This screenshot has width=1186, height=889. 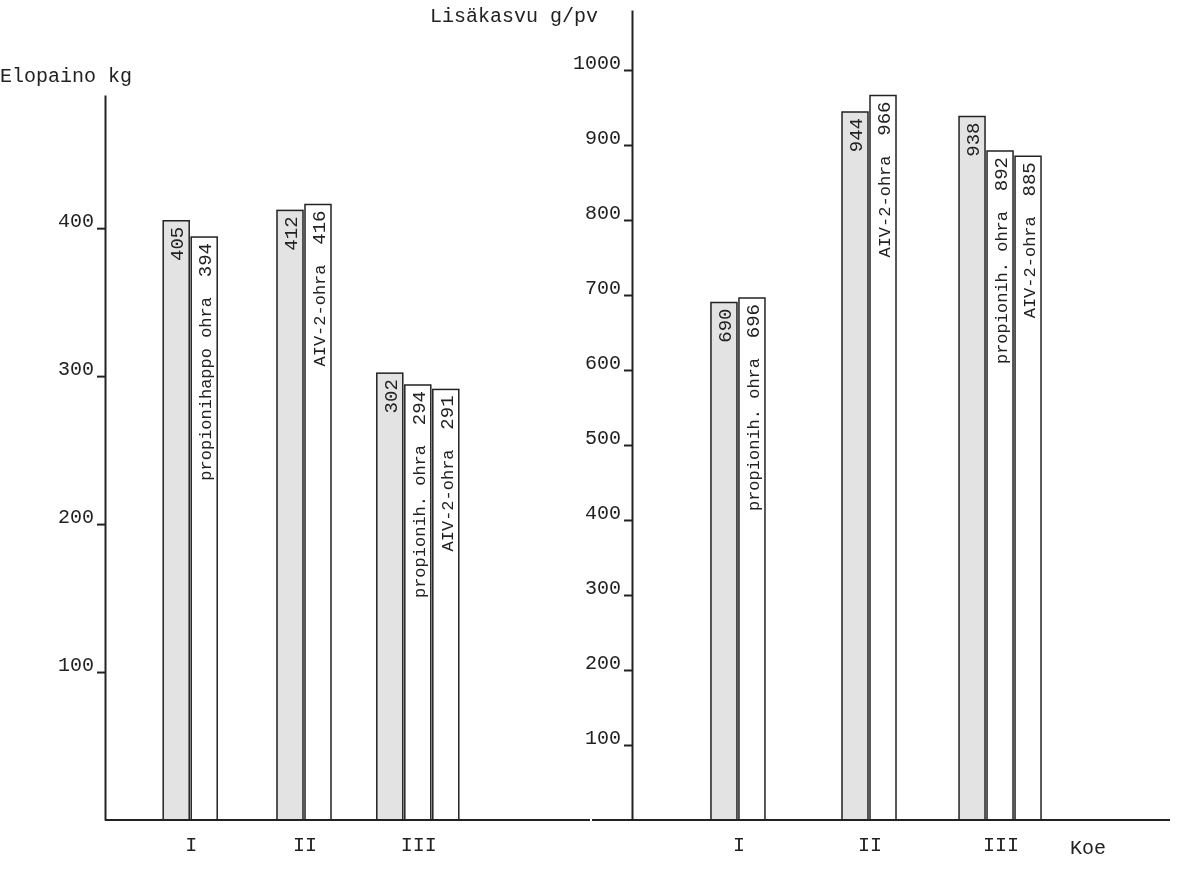 I want to click on data-label: 416, so click(x=320, y=227).